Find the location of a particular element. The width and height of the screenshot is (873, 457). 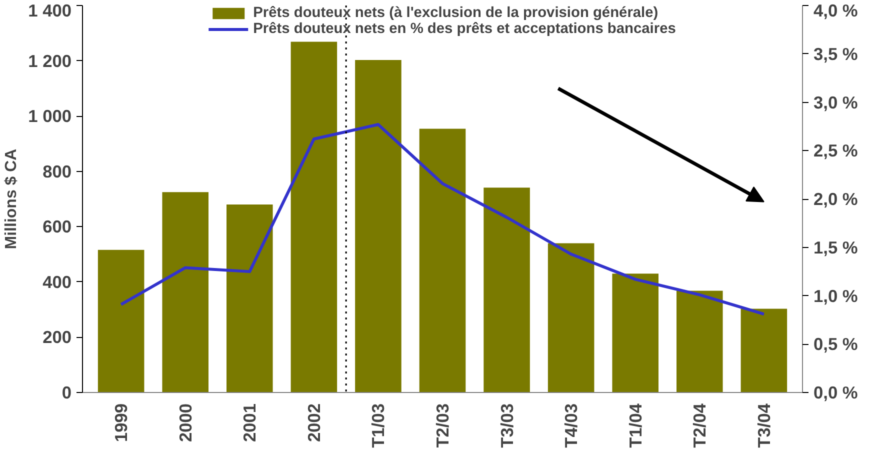

y-tick-label: 1 200 is located at coordinates (50, 60).